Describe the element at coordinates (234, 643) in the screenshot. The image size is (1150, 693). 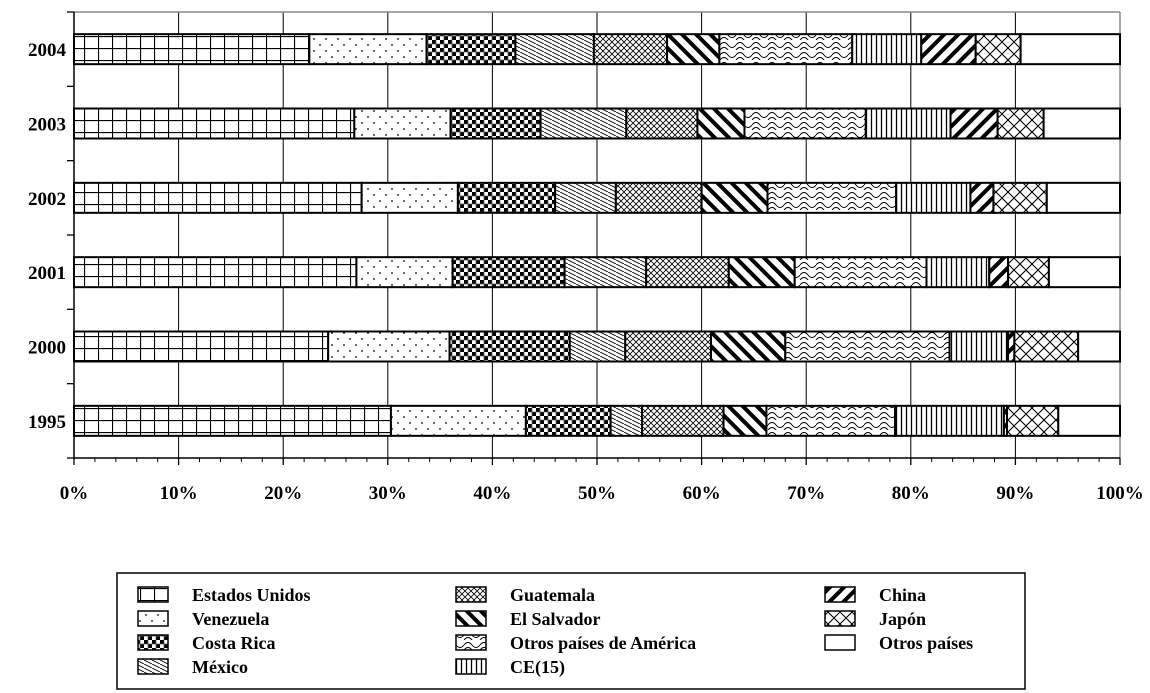
I see `legend-label: Costa Rica` at that location.